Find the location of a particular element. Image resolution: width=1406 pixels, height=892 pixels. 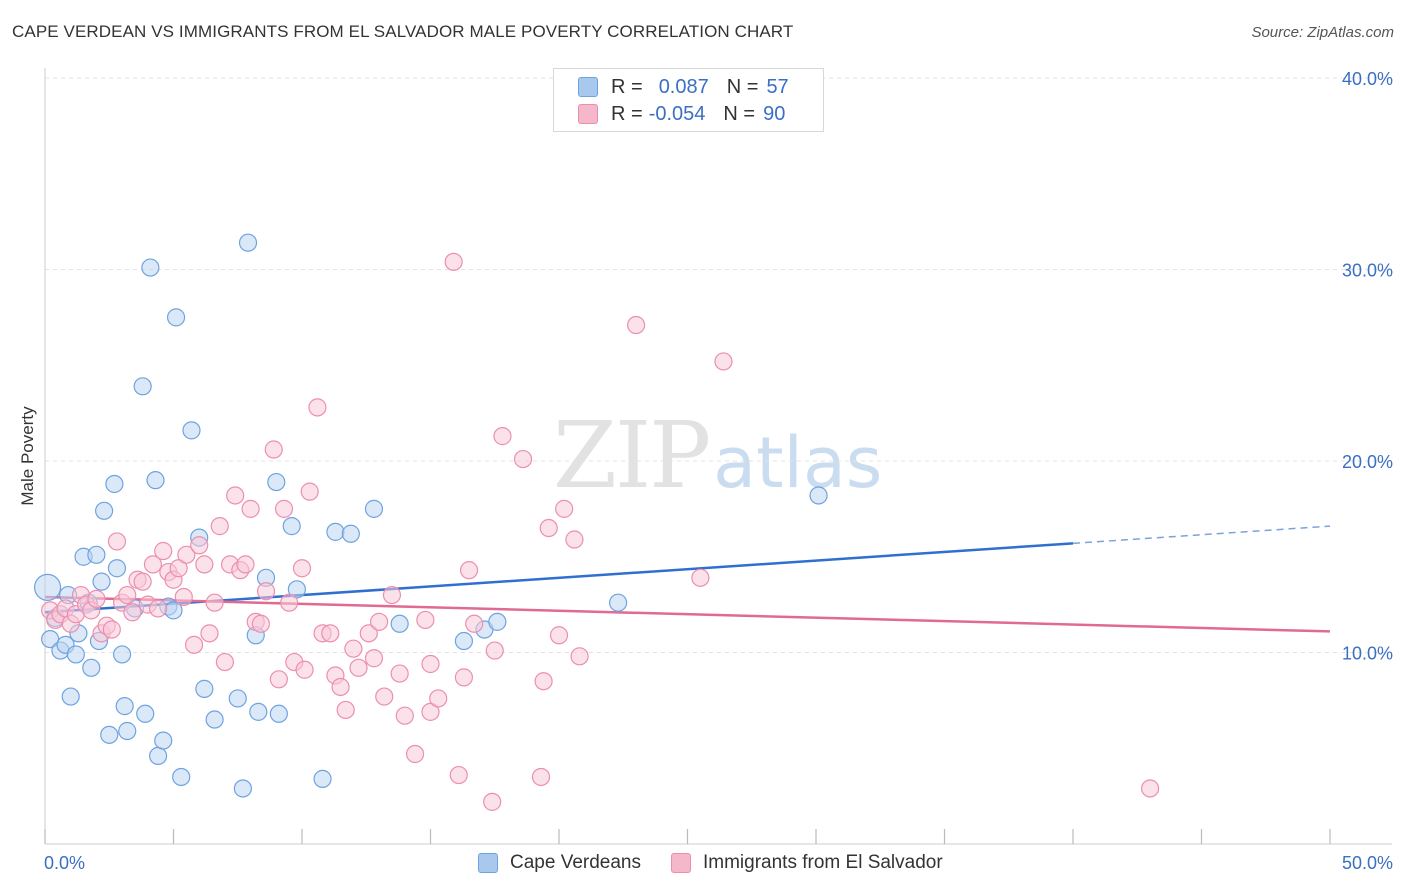

watermark-atlas: atlas is located at coordinates (798, 463).